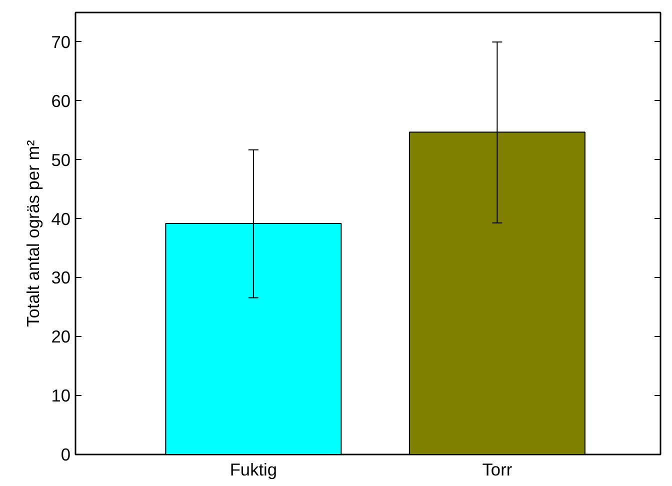  Describe the element at coordinates (61, 278) in the screenshot. I see `y-tick-label: 30` at that location.